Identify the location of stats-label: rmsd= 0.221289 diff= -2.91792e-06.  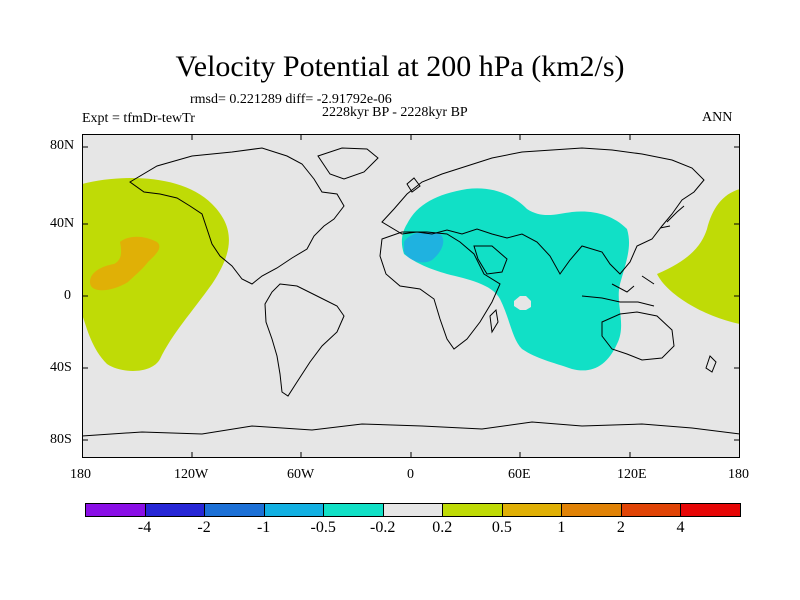
(291, 99).